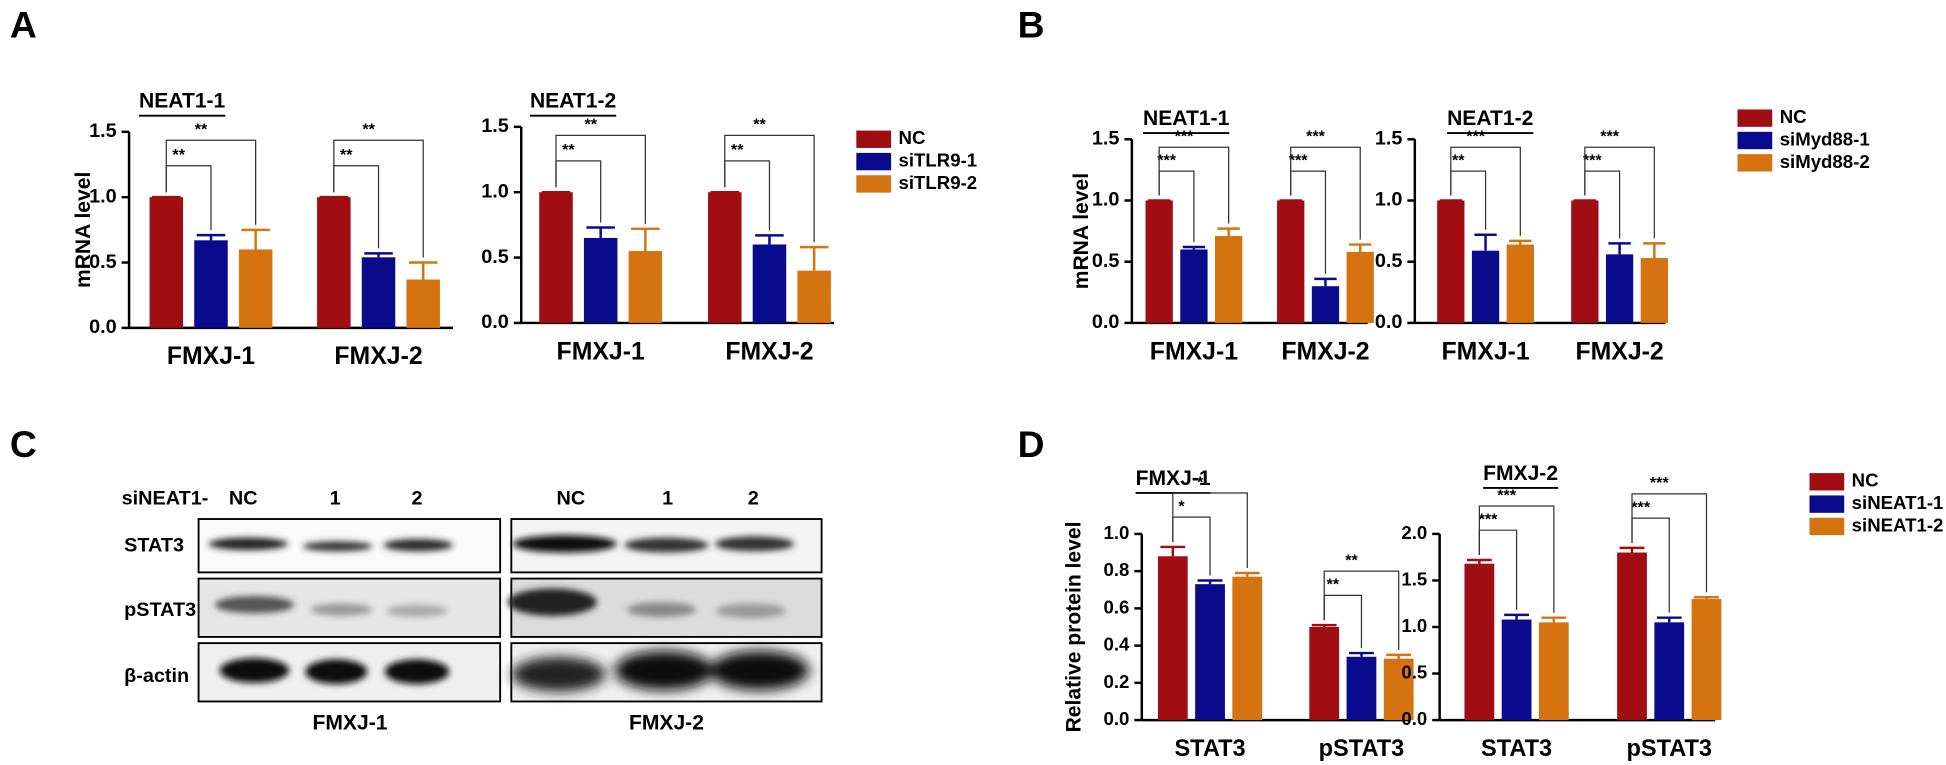  Describe the element at coordinates (1073, 627) in the screenshot. I see `y-axis-label: Relative protein level` at that location.